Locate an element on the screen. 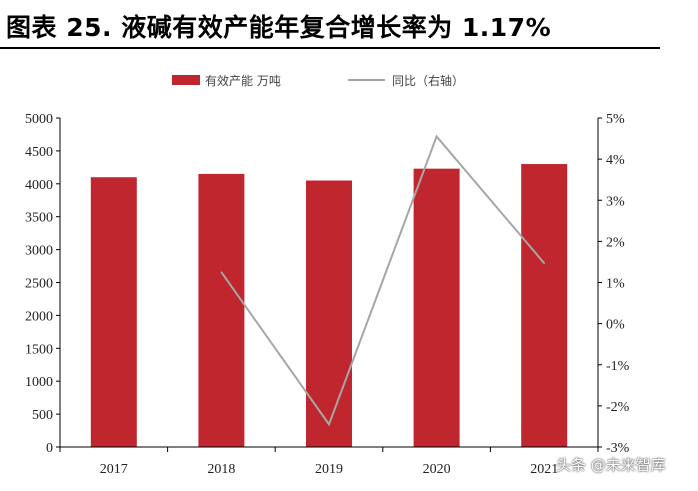 The image size is (698, 491). y-left-tick-label: 3500 is located at coordinates (39, 218).